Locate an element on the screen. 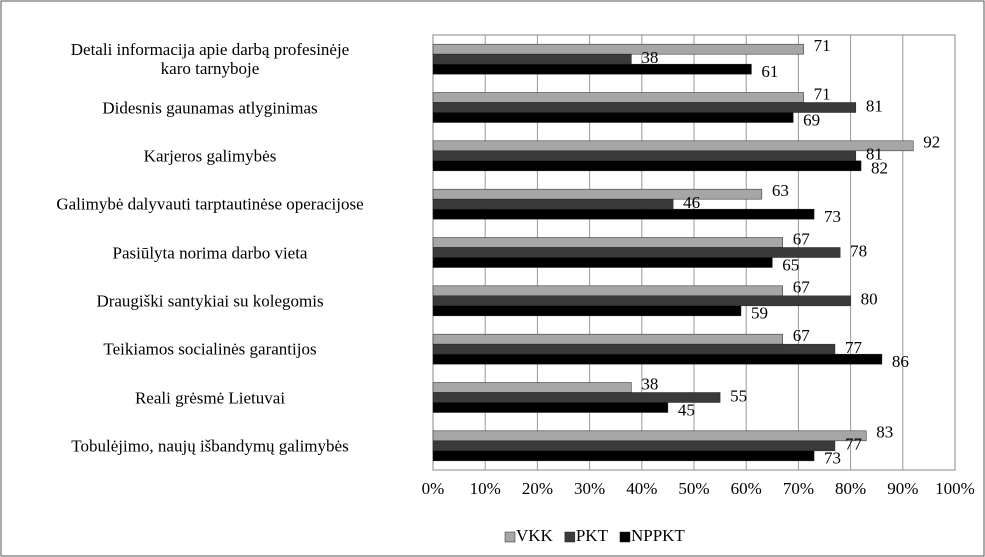 This screenshot has height=557, width=985. data-label: 63 is located at coordinates (780, 190).